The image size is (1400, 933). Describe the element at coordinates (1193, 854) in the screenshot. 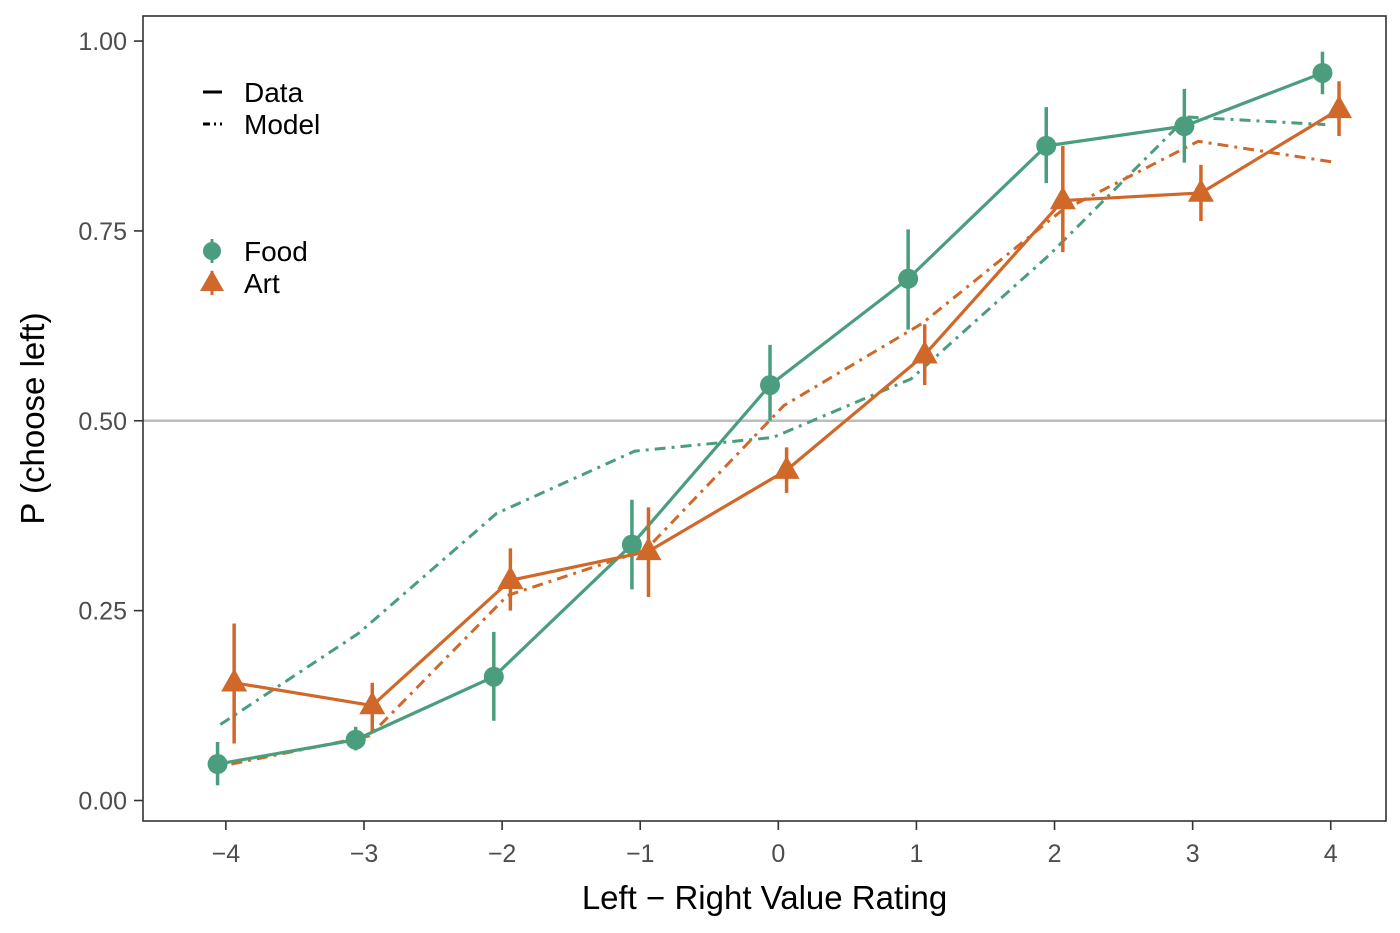

I see `x-tick-label: 3` at that location.